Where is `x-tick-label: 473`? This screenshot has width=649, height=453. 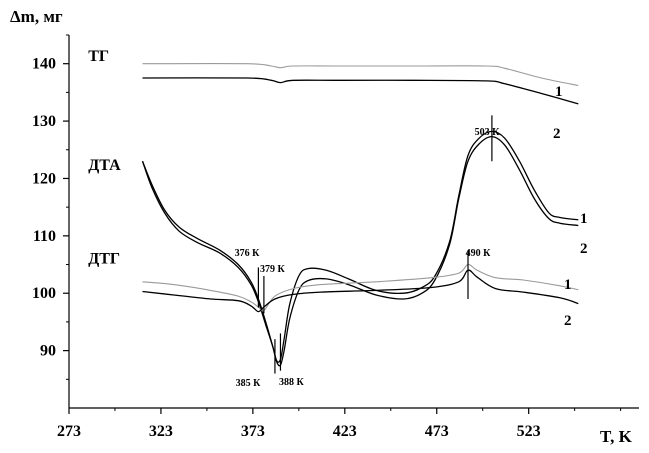
x-tick-label: 473 is located at coordinates (437, 431).